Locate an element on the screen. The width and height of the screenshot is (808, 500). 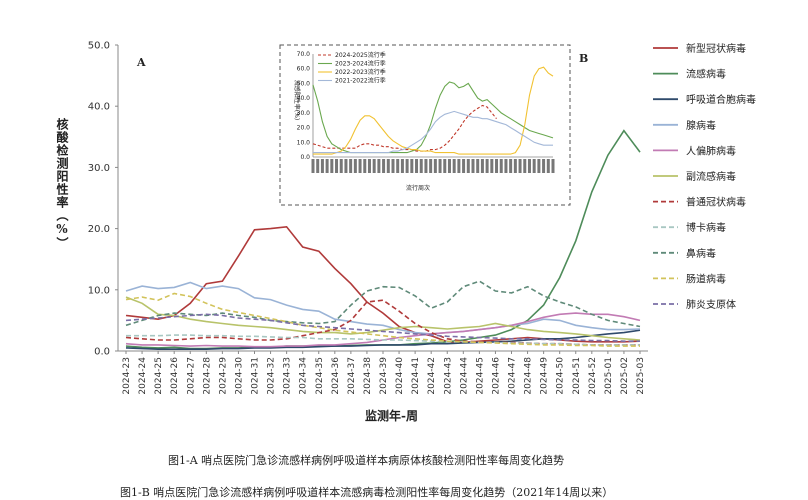
inset-legend-label: 2022-2023流行季 is located at coordinates (360, 72).